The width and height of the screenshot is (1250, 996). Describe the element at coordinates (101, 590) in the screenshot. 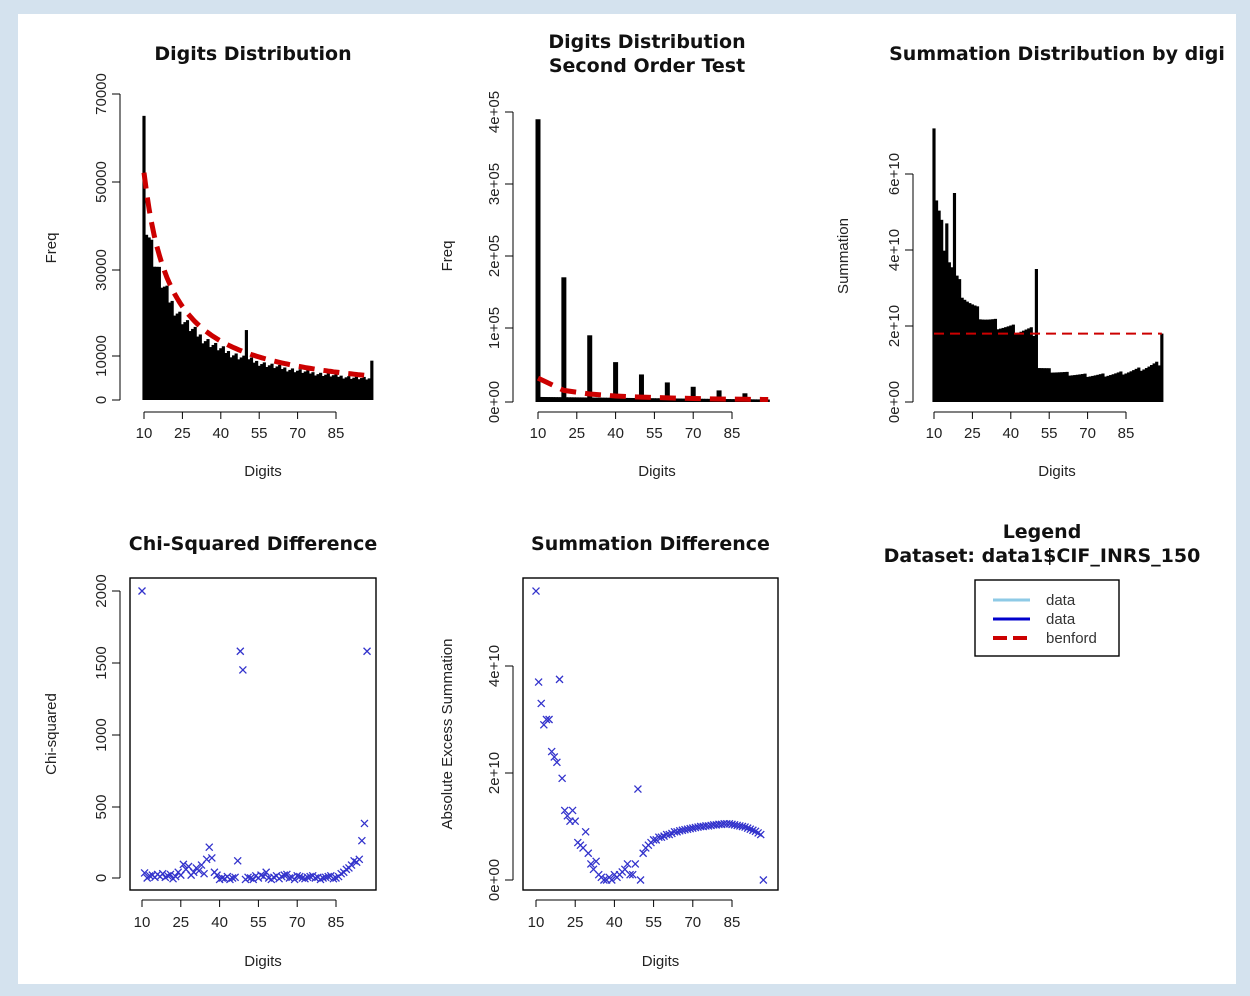

I see `y-tick-label: 2000` at that location.